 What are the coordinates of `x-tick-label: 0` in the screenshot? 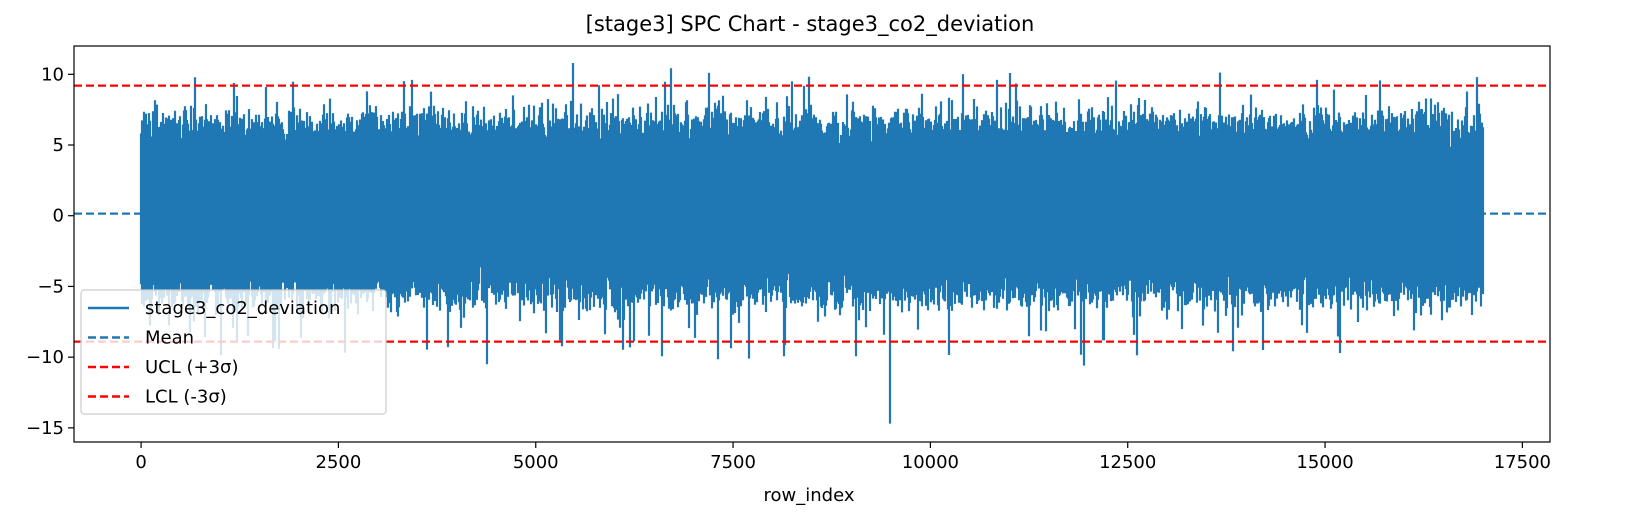 It's located at (140, 462).